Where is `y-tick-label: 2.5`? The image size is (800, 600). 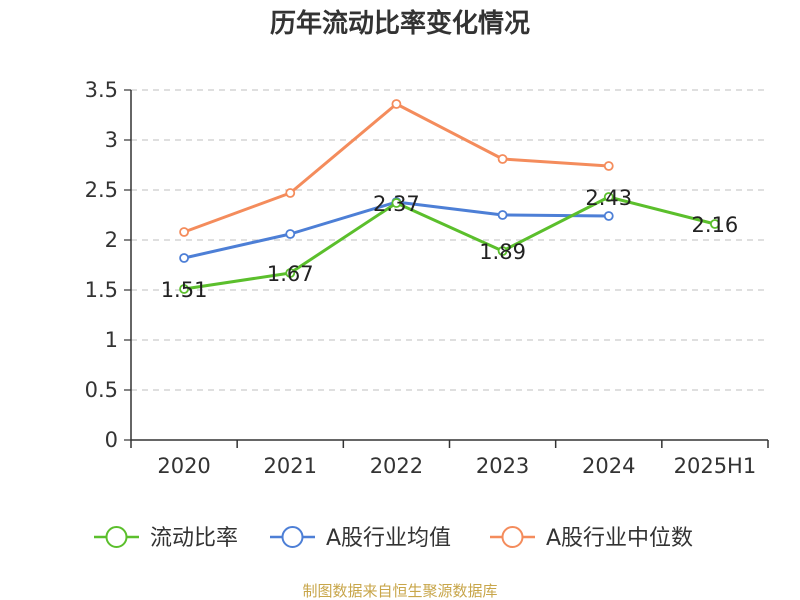 y-tick-label: 2.5 is located at coordinates (101, 190).